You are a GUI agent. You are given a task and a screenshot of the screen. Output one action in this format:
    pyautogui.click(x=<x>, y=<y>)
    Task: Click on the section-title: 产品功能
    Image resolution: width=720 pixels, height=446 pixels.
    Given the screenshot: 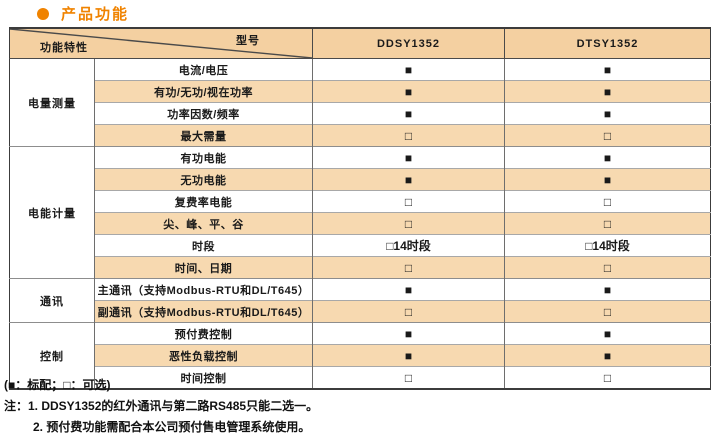 What is the action you would take?
    pyautogui.click(x=83, y=13)
    